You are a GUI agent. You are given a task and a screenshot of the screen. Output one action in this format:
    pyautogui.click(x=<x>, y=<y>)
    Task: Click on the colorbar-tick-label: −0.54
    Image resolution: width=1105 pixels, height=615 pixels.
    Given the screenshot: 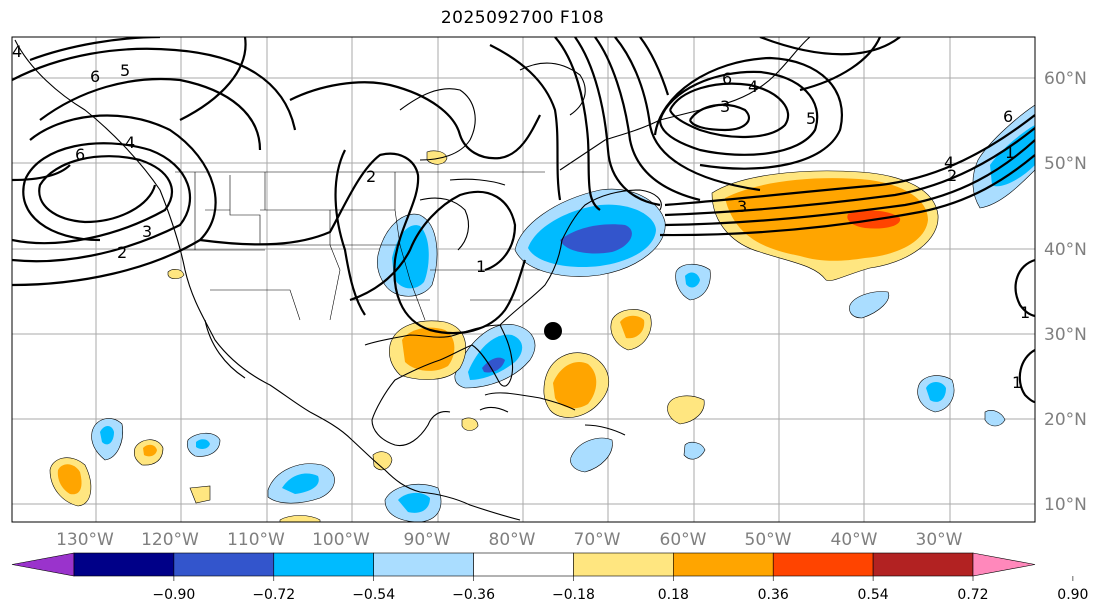 What is the action you would take?
    pyautogui.click(x=373, y=595)
    